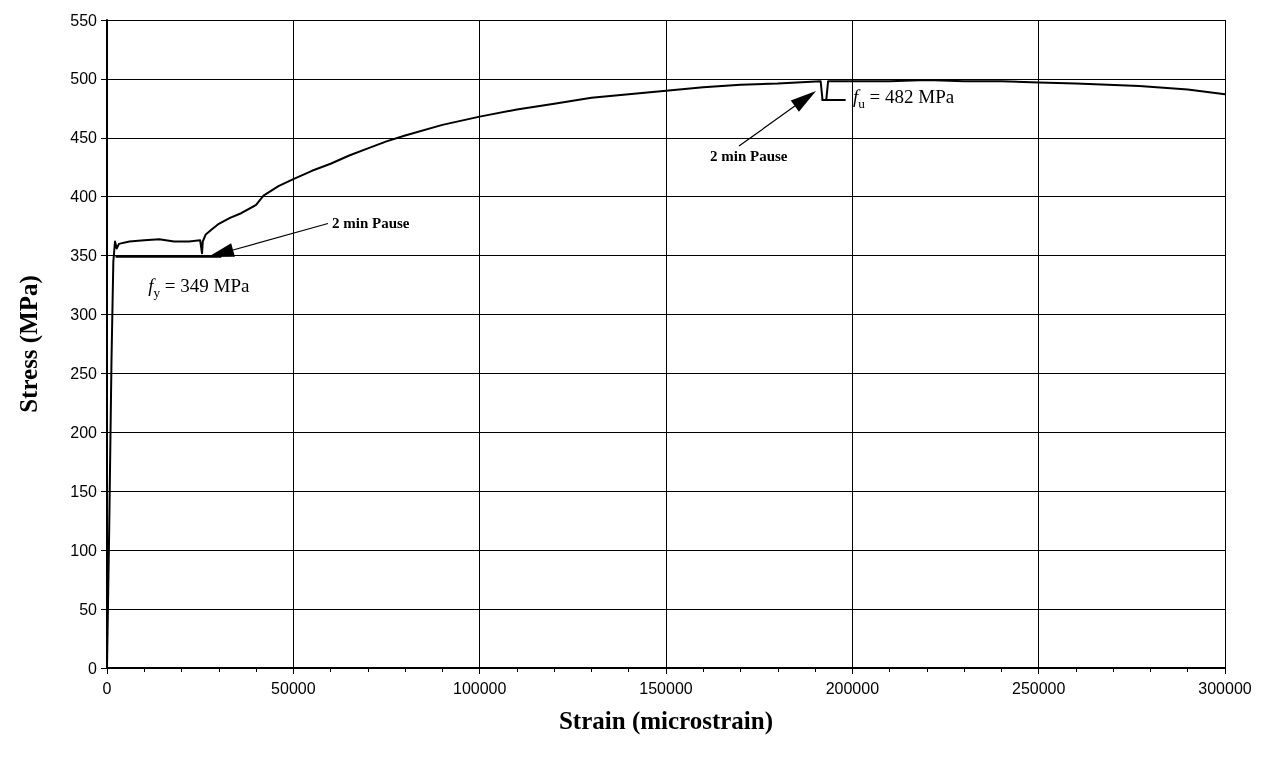 This screenshot has height=760, width=1273. I want to click on annotation: f$_{y}$ = 349 MPa, so click(199, 287).